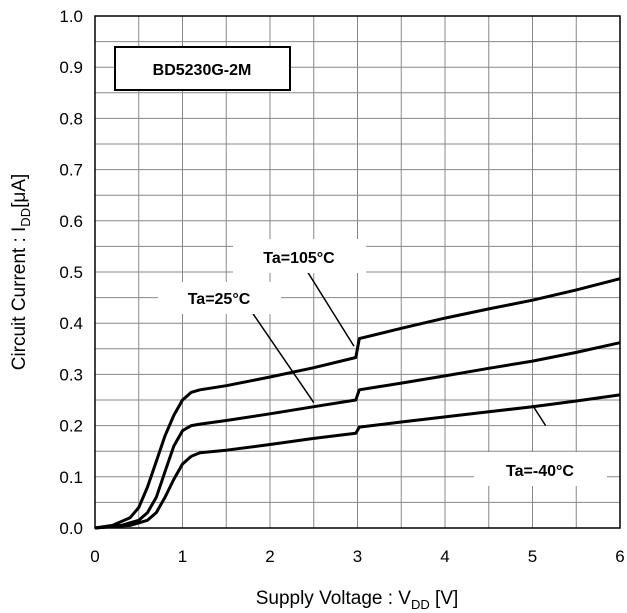 This screenshot has width=627, height=613. What do you see at coordinates (619, 556) in the screenshot?
I see `x-tick-label: 6` at bounding box center [619, 556].